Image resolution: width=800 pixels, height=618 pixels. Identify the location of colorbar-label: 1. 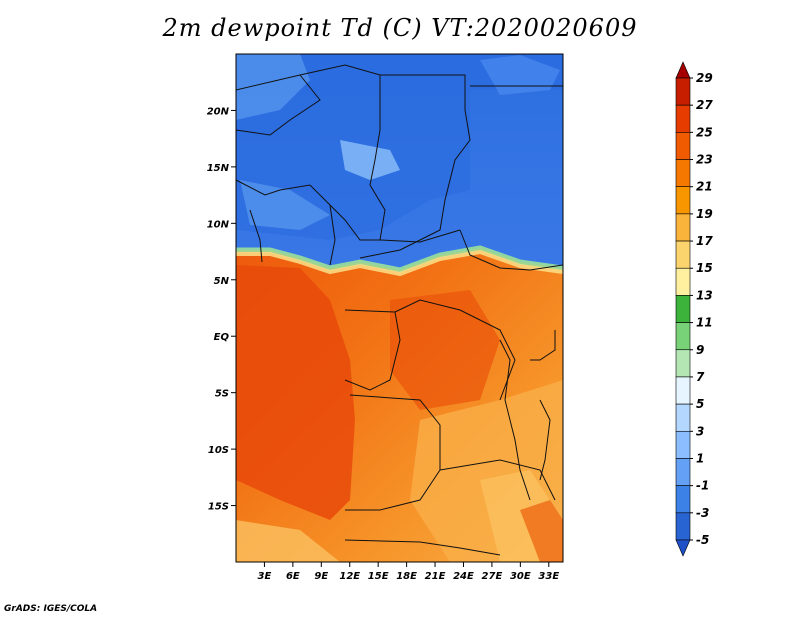
(700, 458).